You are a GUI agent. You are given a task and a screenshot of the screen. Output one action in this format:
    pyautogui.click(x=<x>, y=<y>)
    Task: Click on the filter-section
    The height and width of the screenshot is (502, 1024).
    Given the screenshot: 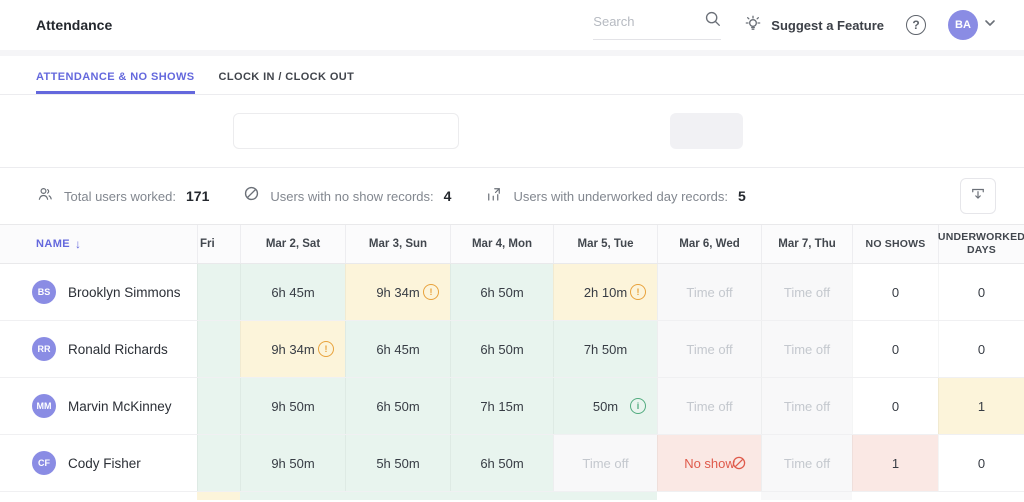 What is the action you would take?
    pyautogui.click(x=512, y=131)
    